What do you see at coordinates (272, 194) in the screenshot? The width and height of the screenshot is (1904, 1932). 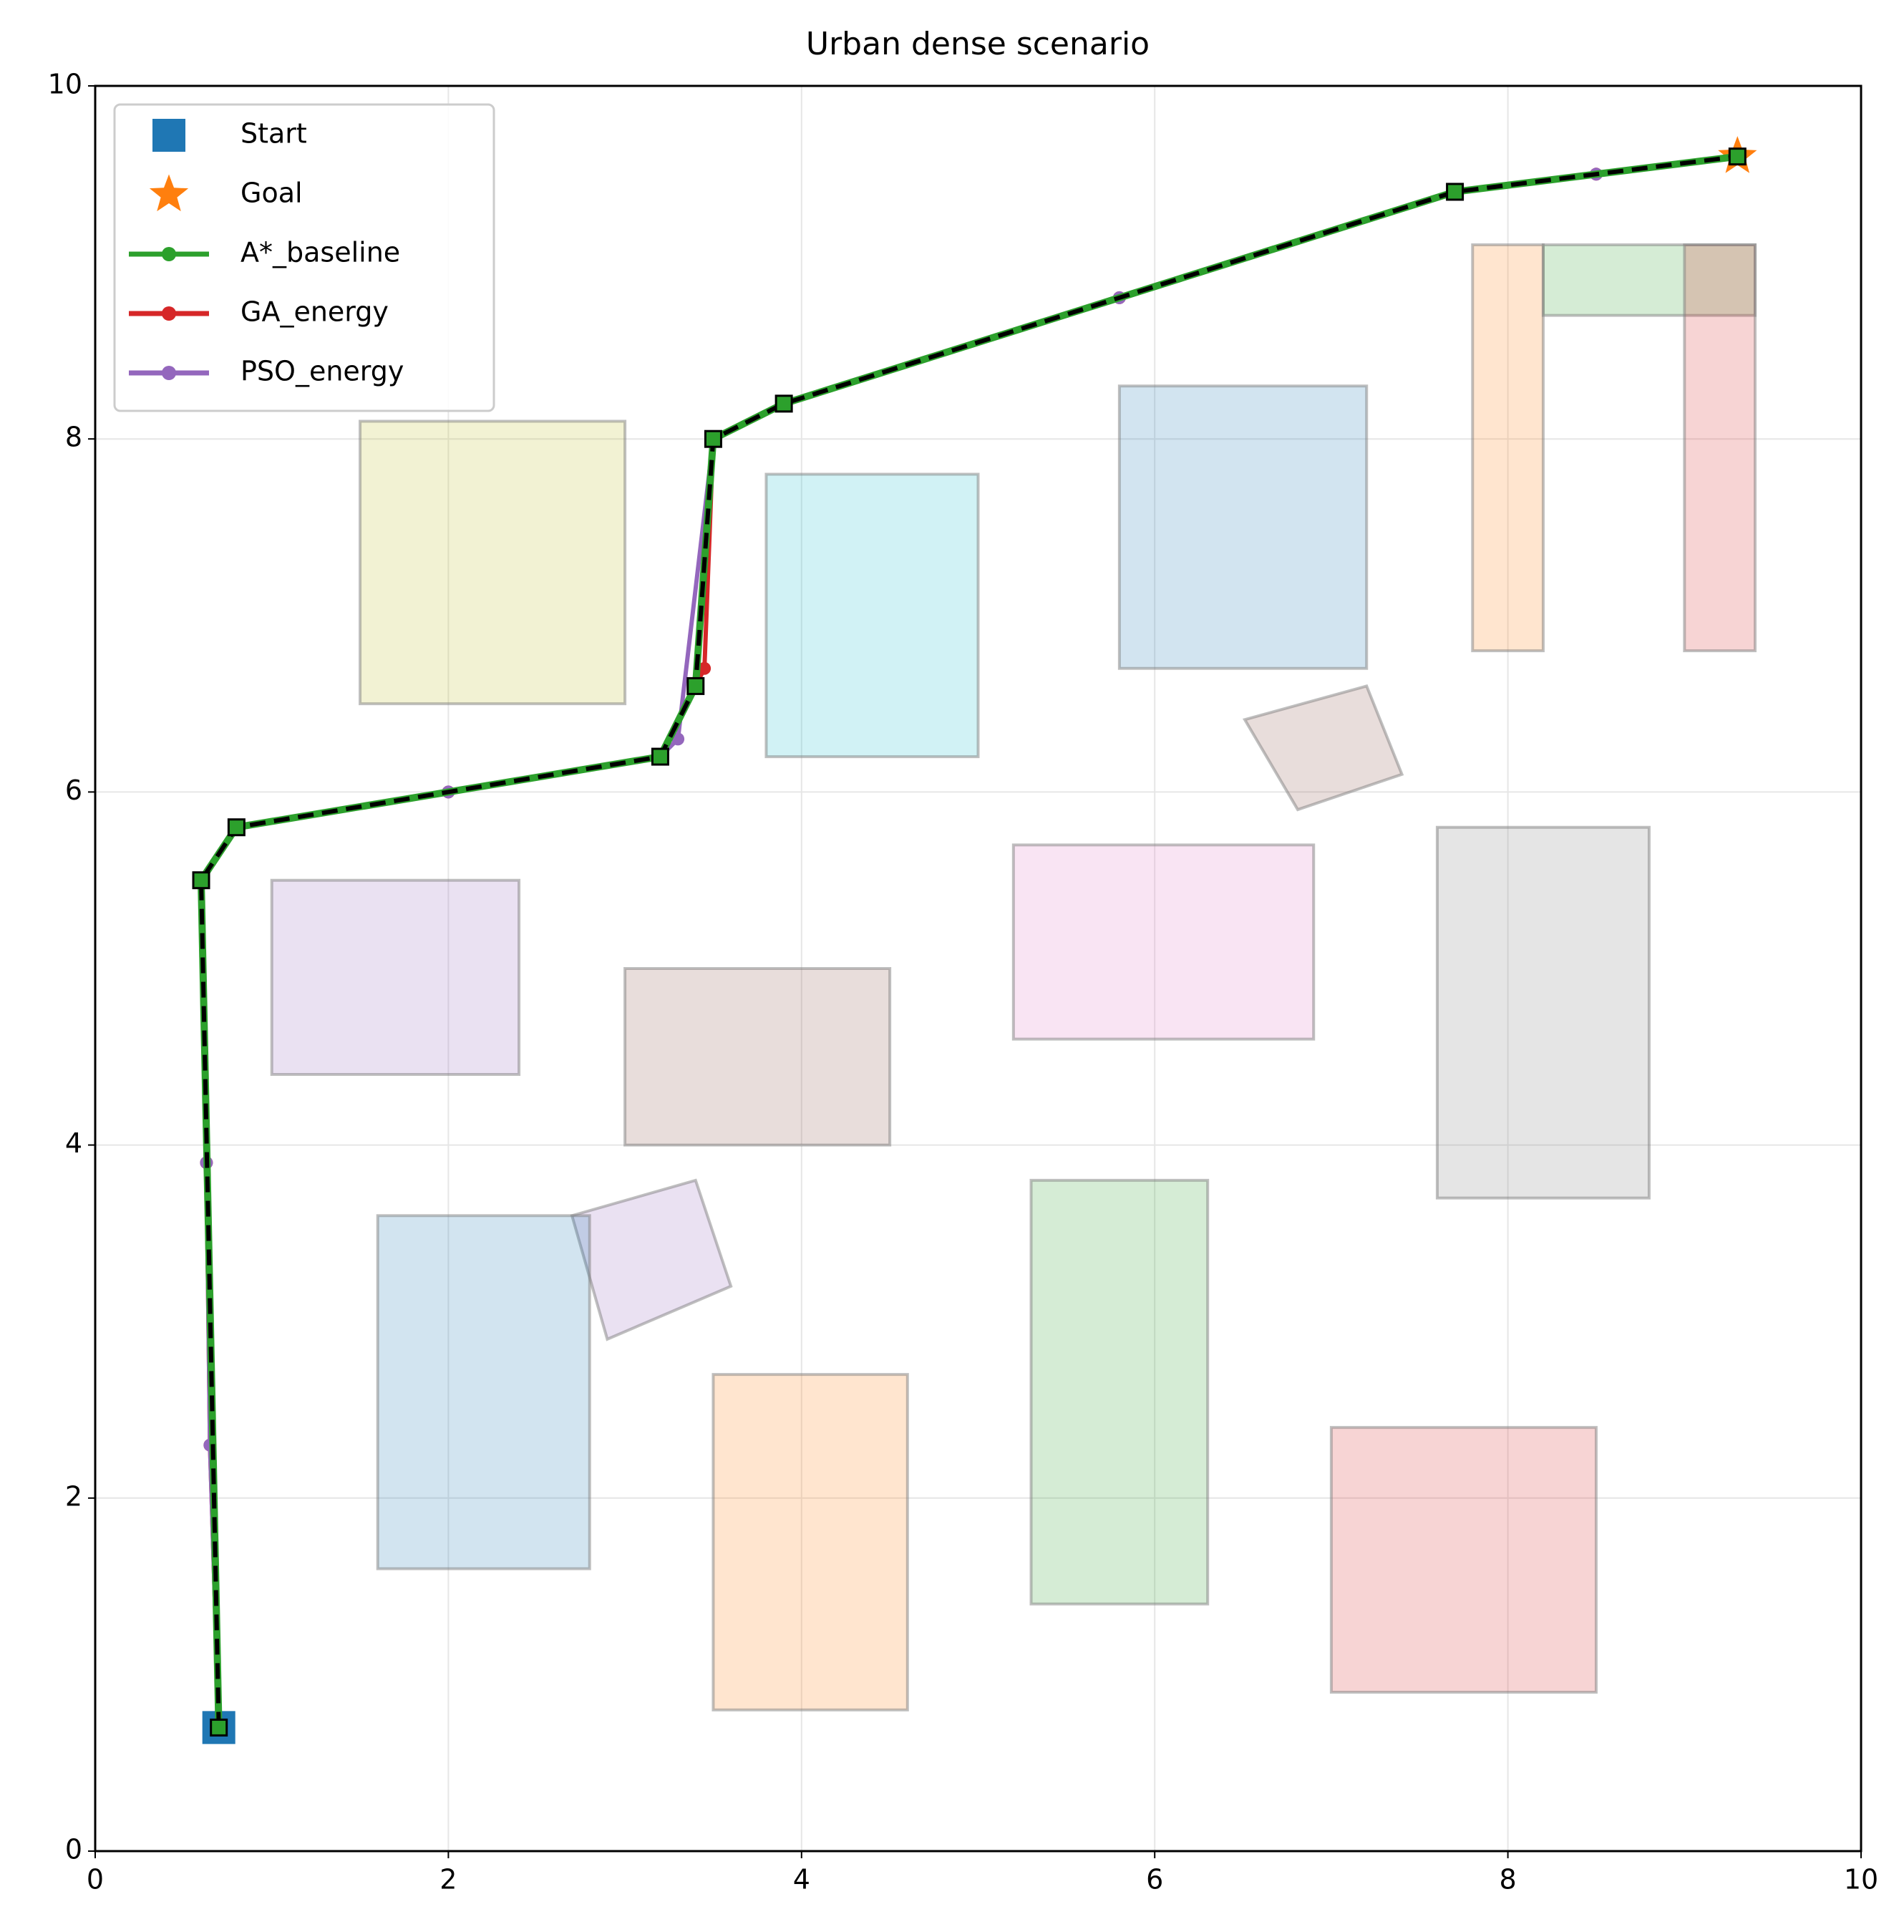 I see `legend-label: Goal` at bounding box center [272, 194].